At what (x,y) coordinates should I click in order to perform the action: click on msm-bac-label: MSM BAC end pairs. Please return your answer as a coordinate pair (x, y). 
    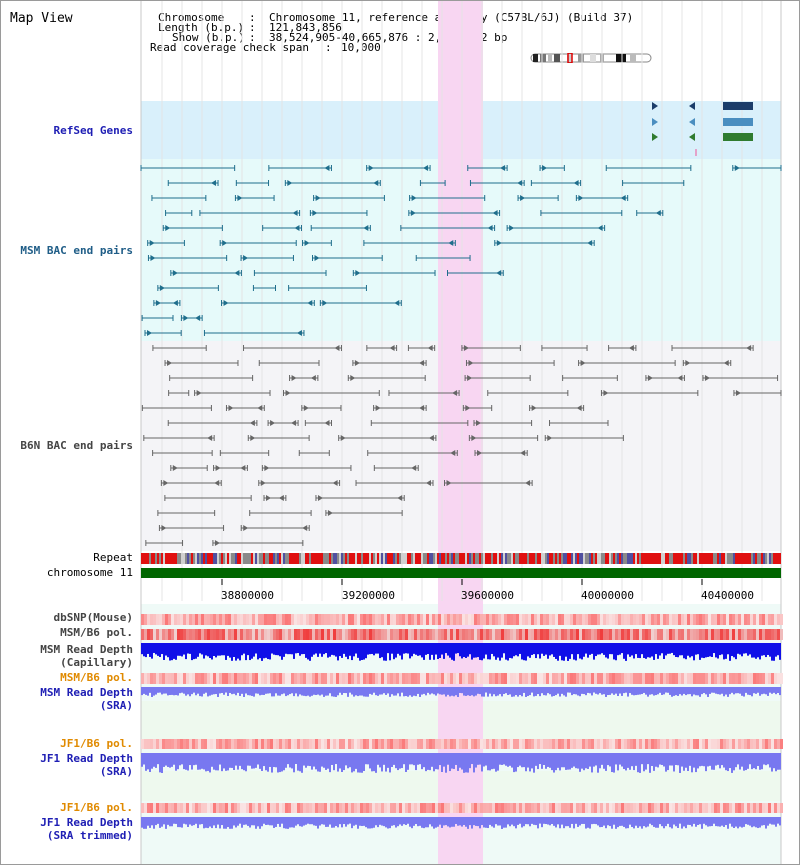
    Looking at the image, I should click on (76, 250).